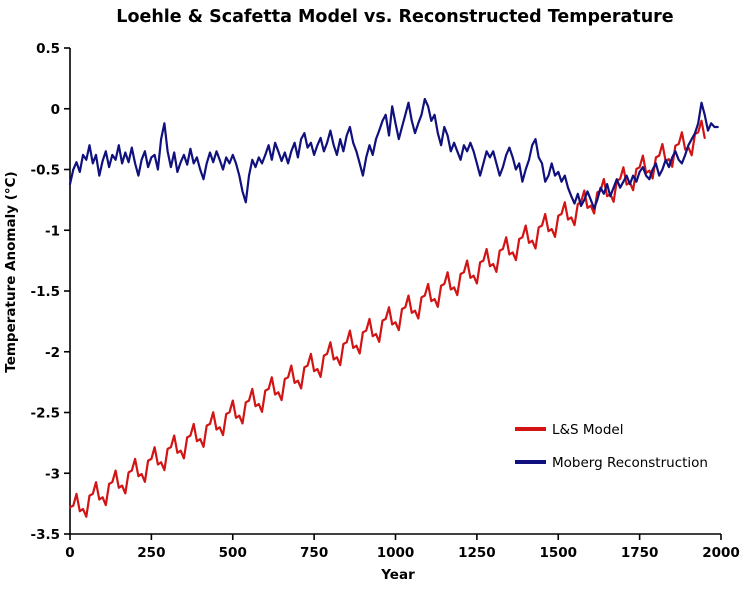 The image size is (748, 589). What do you see at coordinates (45, 292) in the screenshot?
I see `y-tick-label: -1.5` at bounding box center [45, 292].